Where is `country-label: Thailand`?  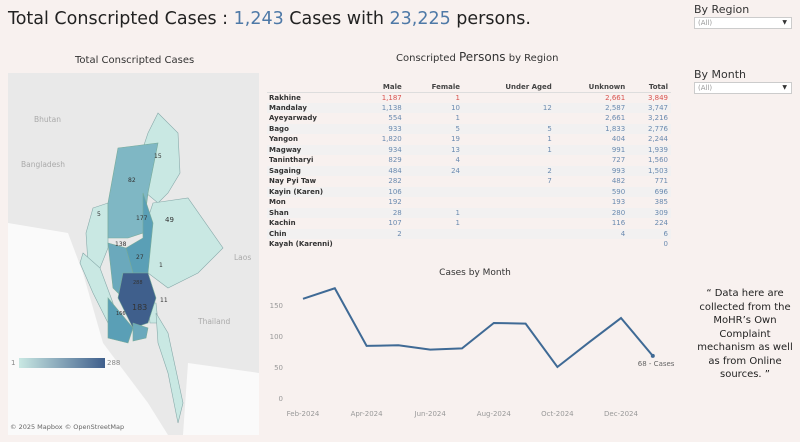
country-label: Thailand is located at coordinates (214, 321).